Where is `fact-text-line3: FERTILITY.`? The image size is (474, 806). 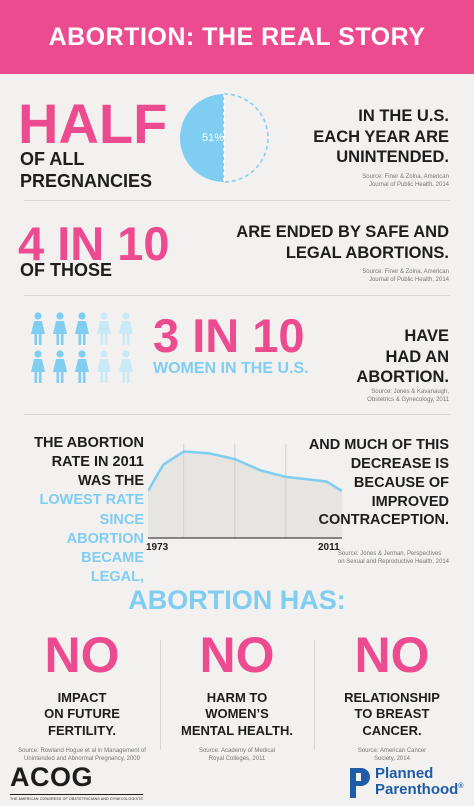
fact-text-line3: FERTILITY. is located at coordinates (82, 730).